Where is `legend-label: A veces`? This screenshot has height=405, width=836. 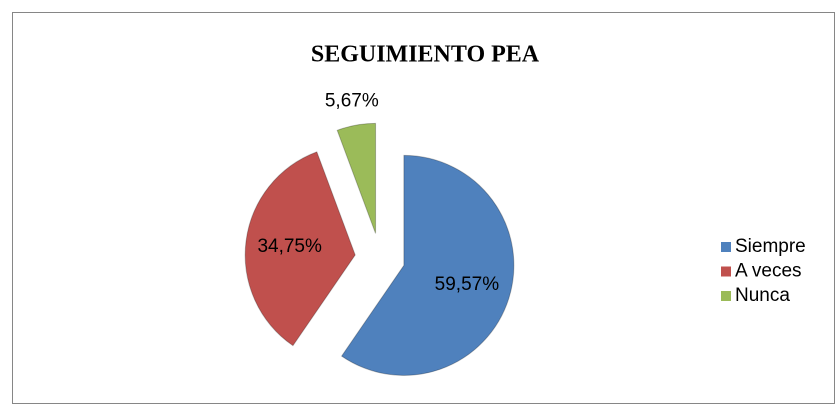 legend-label: A veces is located at coordinates (768, 271).